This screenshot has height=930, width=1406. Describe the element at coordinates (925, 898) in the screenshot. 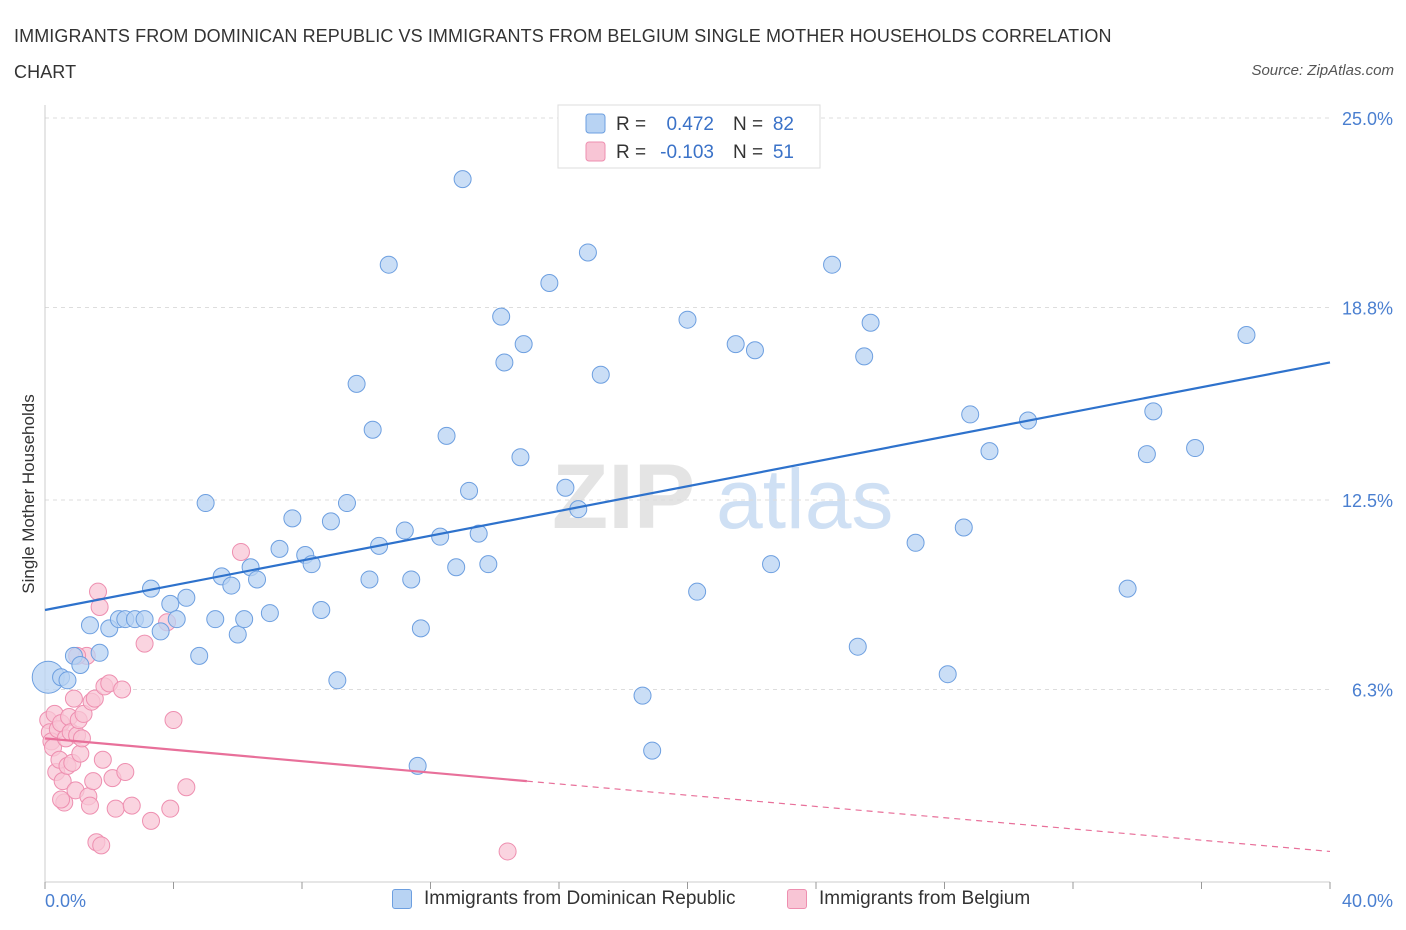

I see `bottom-legend-label-belgium: Immigrants from Belgium` at that location.